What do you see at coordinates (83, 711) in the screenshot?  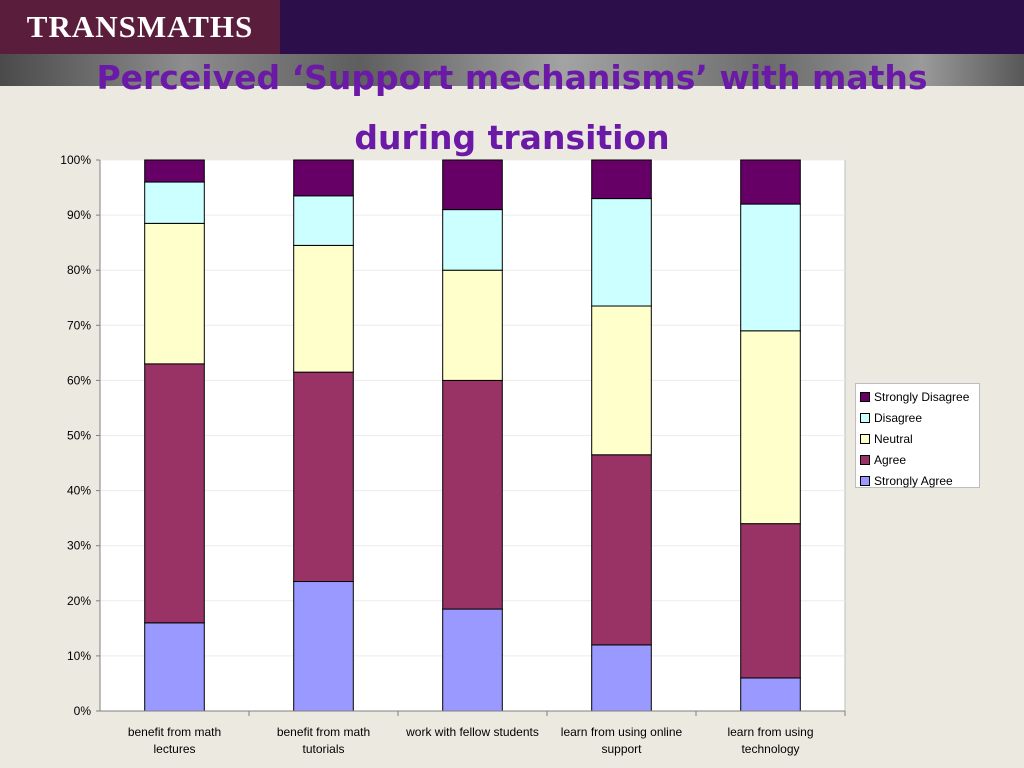 I see `y-tick-label: 0%` at bounding box center [83, 711].